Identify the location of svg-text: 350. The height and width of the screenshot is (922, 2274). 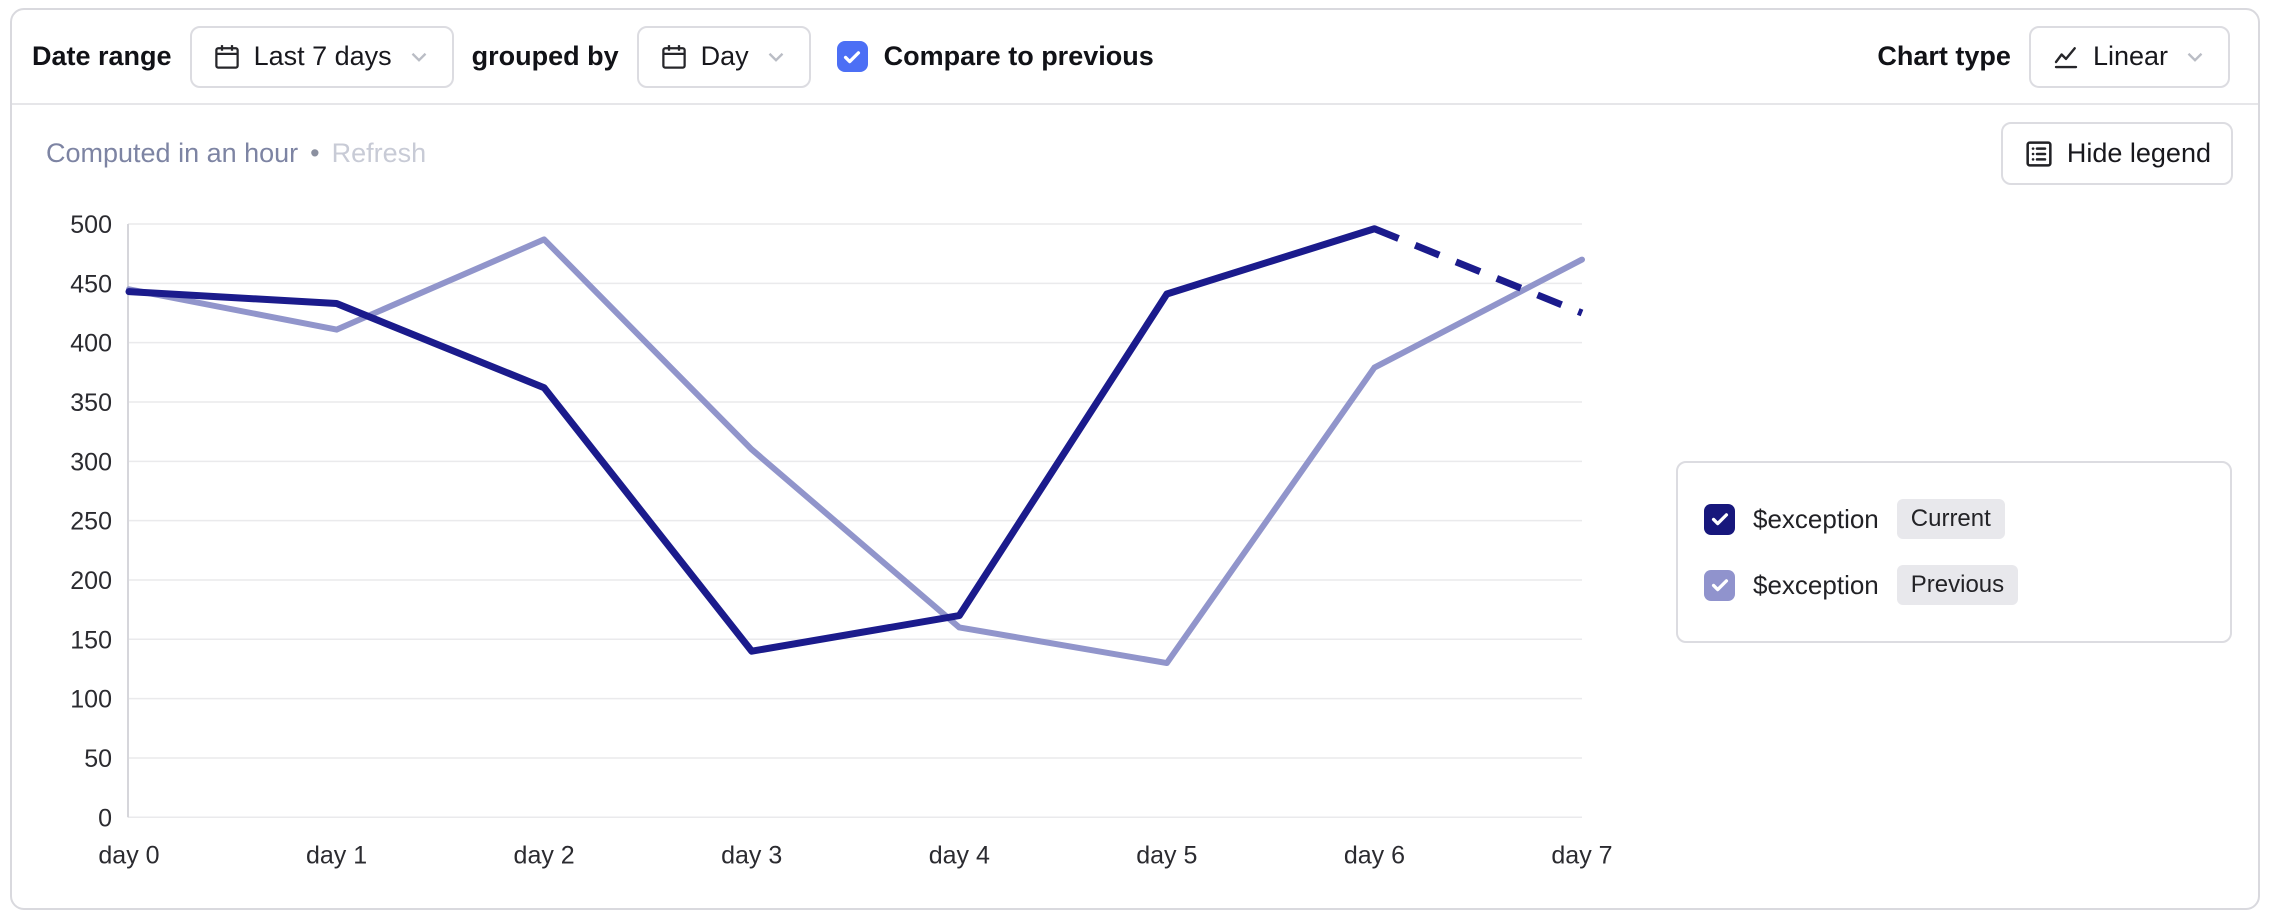
(91, 403).